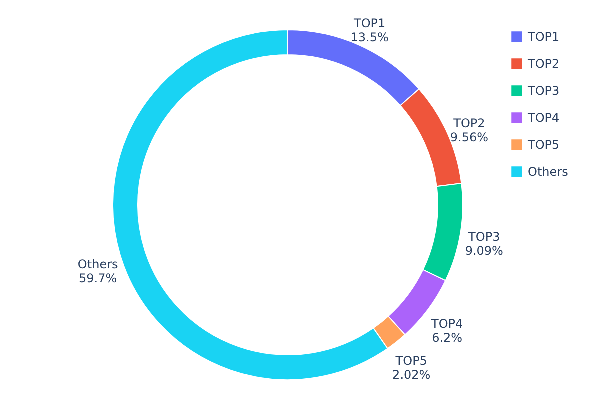  What do you see at coordinates (543, 91) in the screenshot?
I see `legend-label: TOP3` at bounding box center [543, 91].